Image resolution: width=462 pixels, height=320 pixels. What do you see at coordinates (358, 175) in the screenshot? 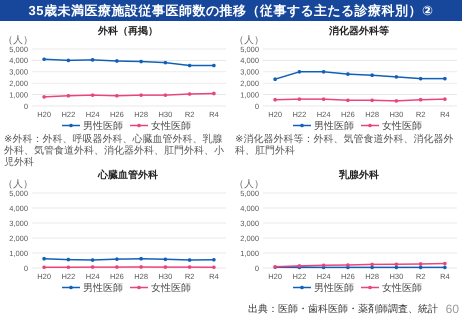
I see `chart-title: 乳腺外科` at bounding box center [358, 175].